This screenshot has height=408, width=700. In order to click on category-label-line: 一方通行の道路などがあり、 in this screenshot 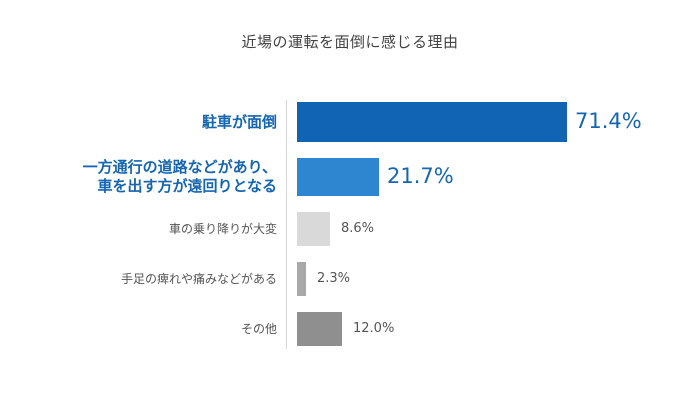, I will do `click(179, 167)`.